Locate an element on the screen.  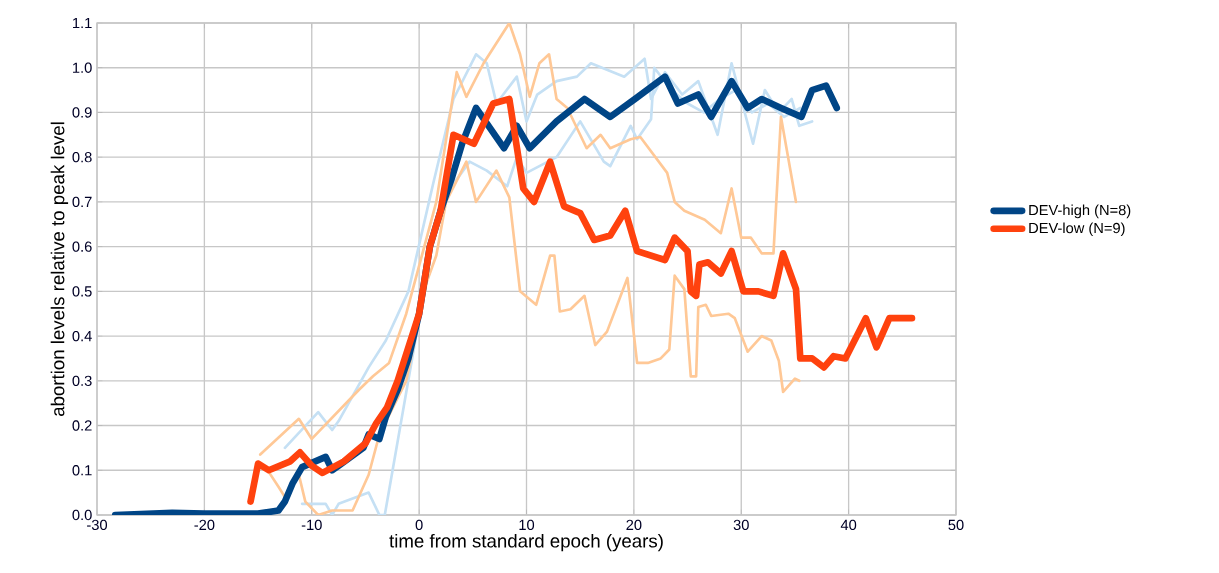
x-tick-label: -10 is located at coordinates (311, 525).